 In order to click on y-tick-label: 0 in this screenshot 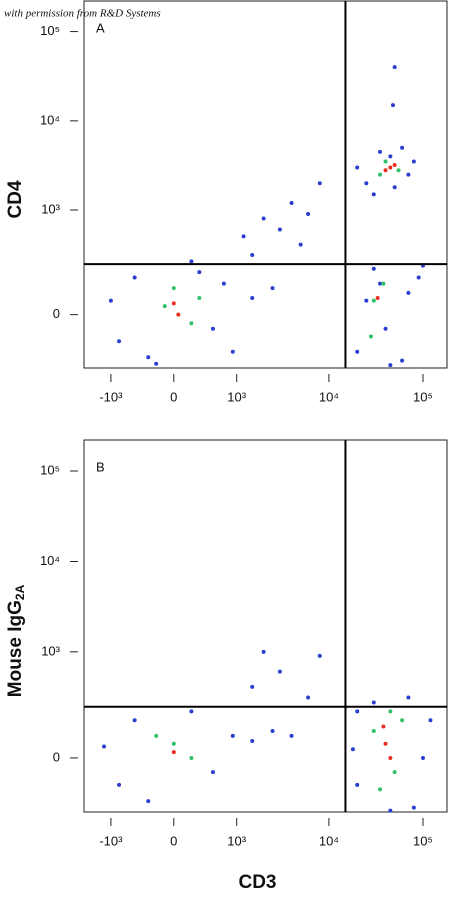, I will do `click(56, 313)`.